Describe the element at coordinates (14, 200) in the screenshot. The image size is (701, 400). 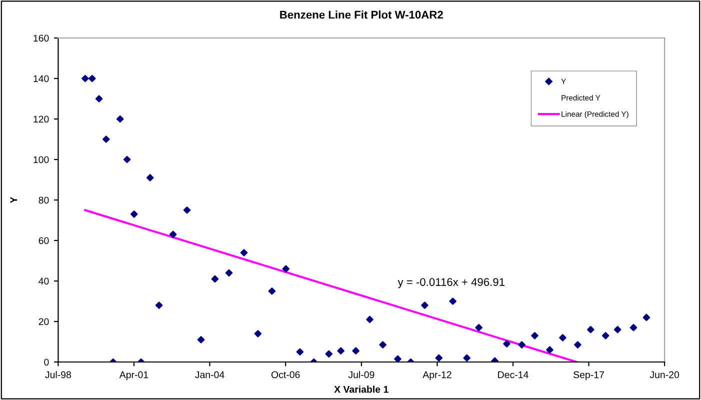
I see `y-axis-title: Y` at that location.